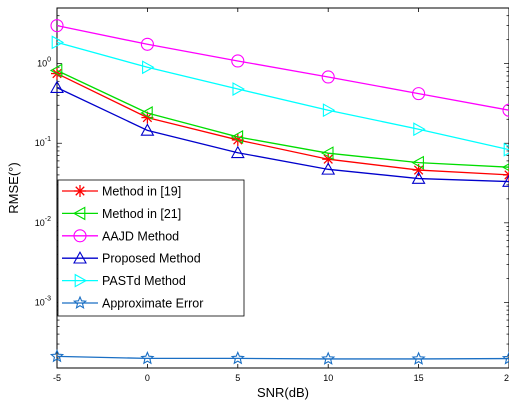 This screenshot has height=407, width=509. What do you see at coordinates (79, 213) in the screenshot?
I see `marker-triangle-left` at bounding box center [79, 213].